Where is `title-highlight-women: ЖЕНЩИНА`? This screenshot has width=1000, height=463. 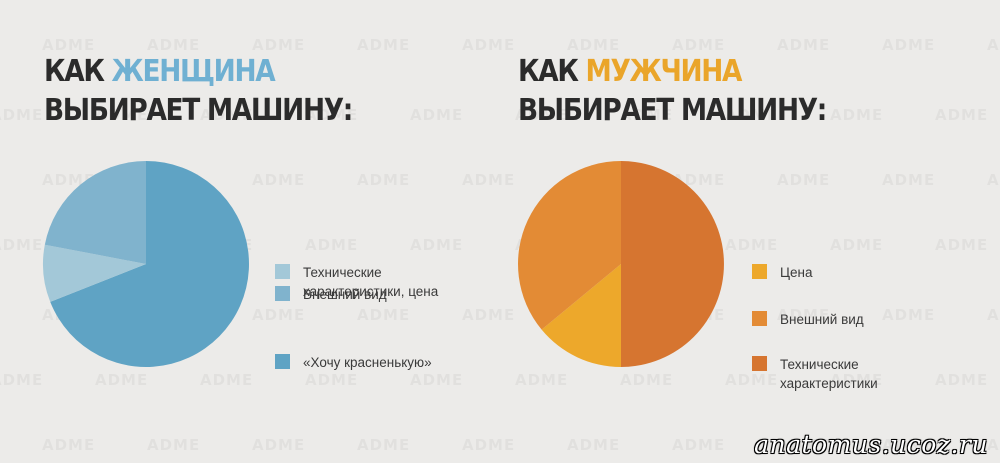
title-highlight-women: ЖЕНЩИНА is located at coordinates (193, 71).